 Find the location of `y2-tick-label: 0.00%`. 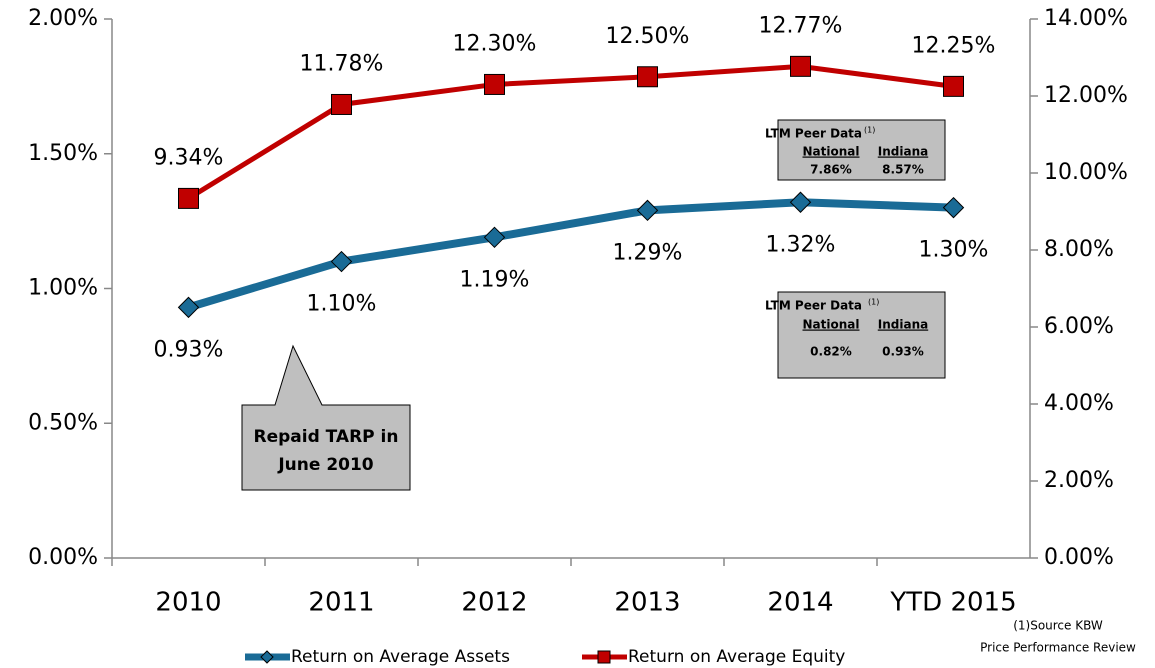

y2-tick-label: 0.00% is located at coordinates (1079, 557).